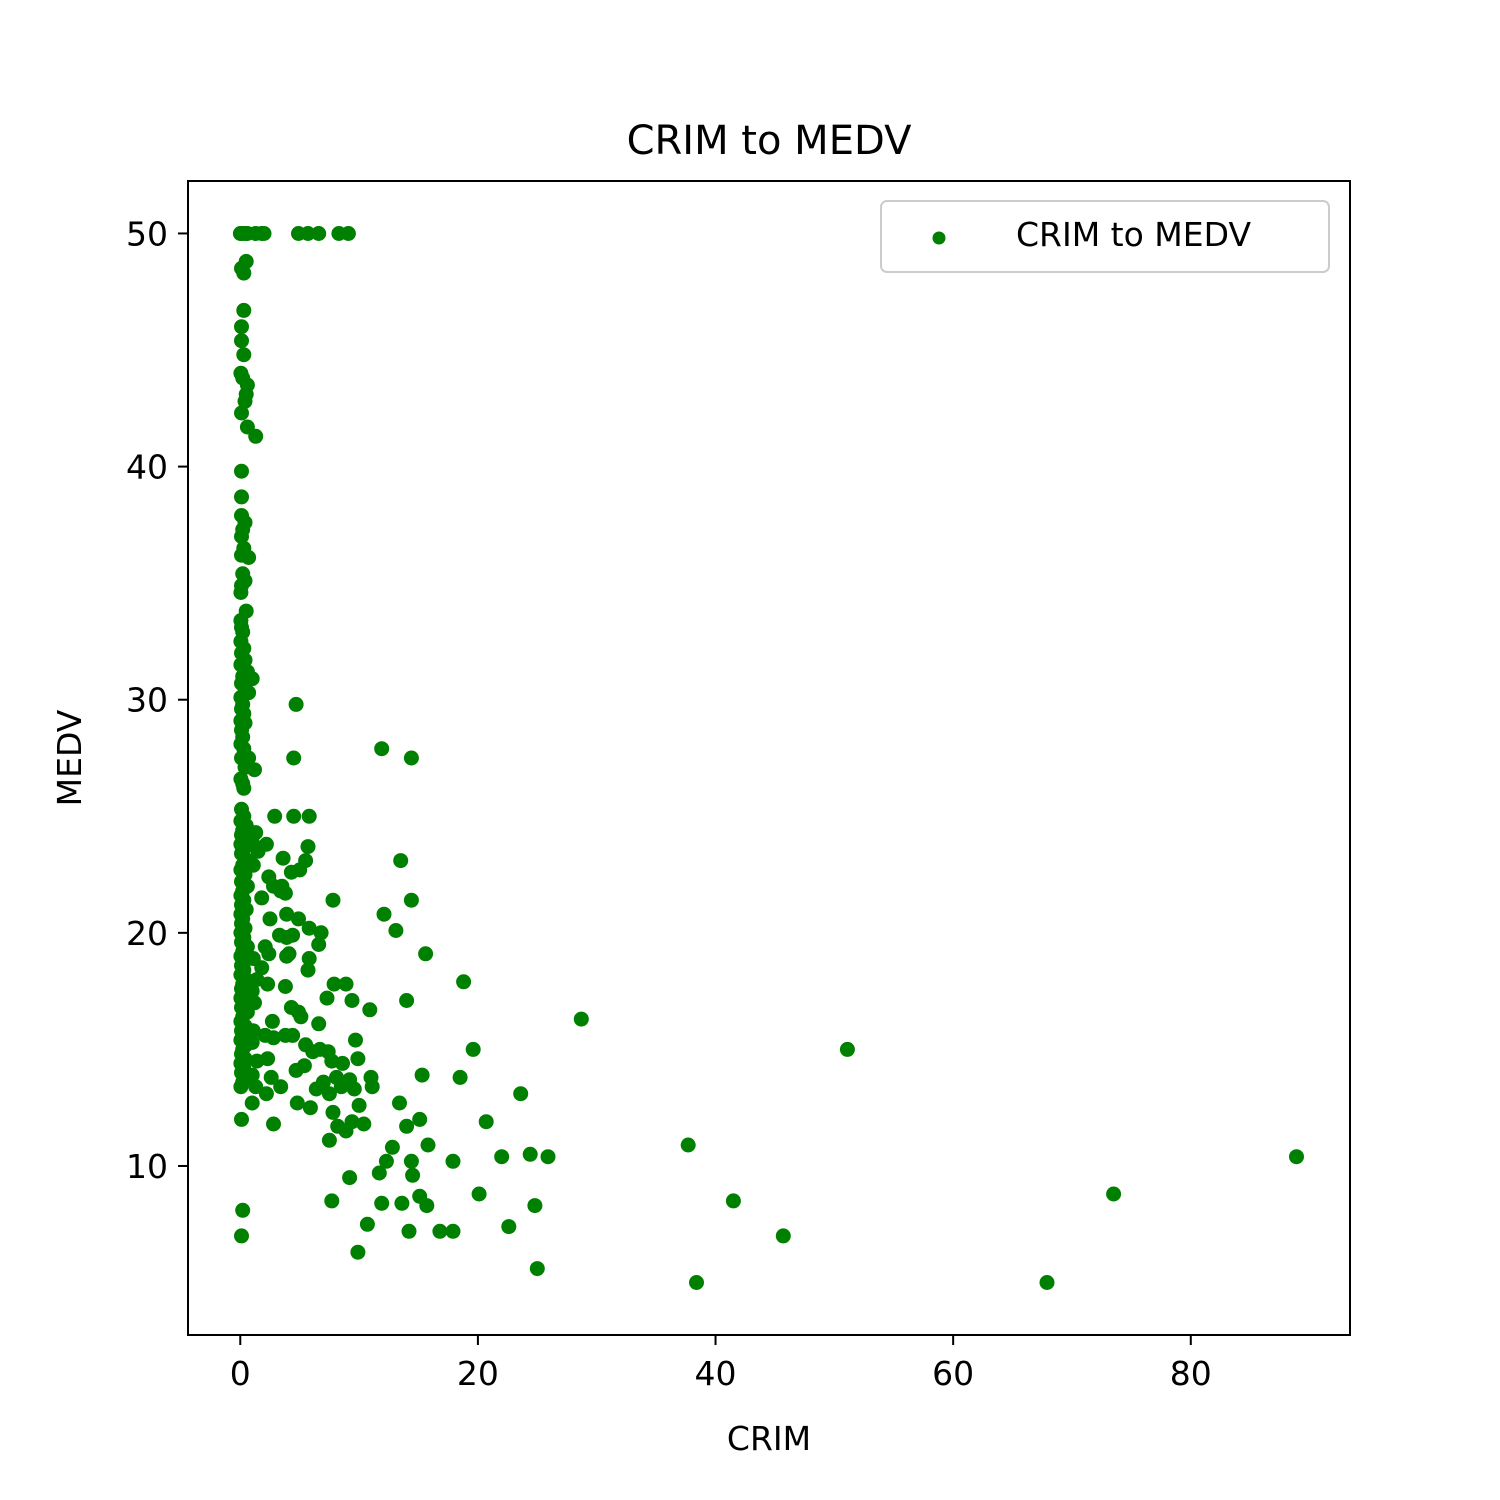  What do you see at coordinates (769, 1438) in the screenshot?
I see `x-axis-label: CRIM` at bounding box center [769, 1438].